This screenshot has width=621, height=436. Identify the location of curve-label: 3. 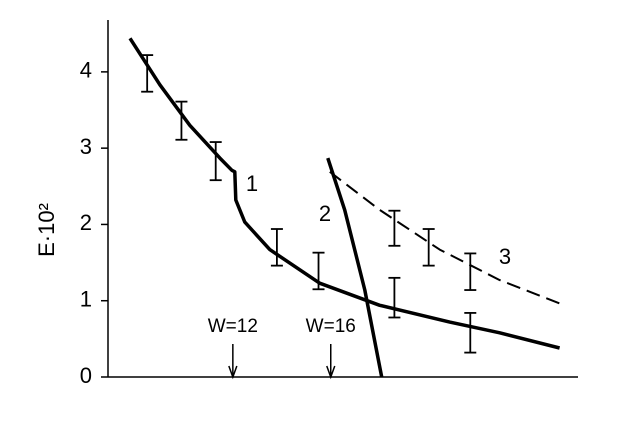
(505, 256).